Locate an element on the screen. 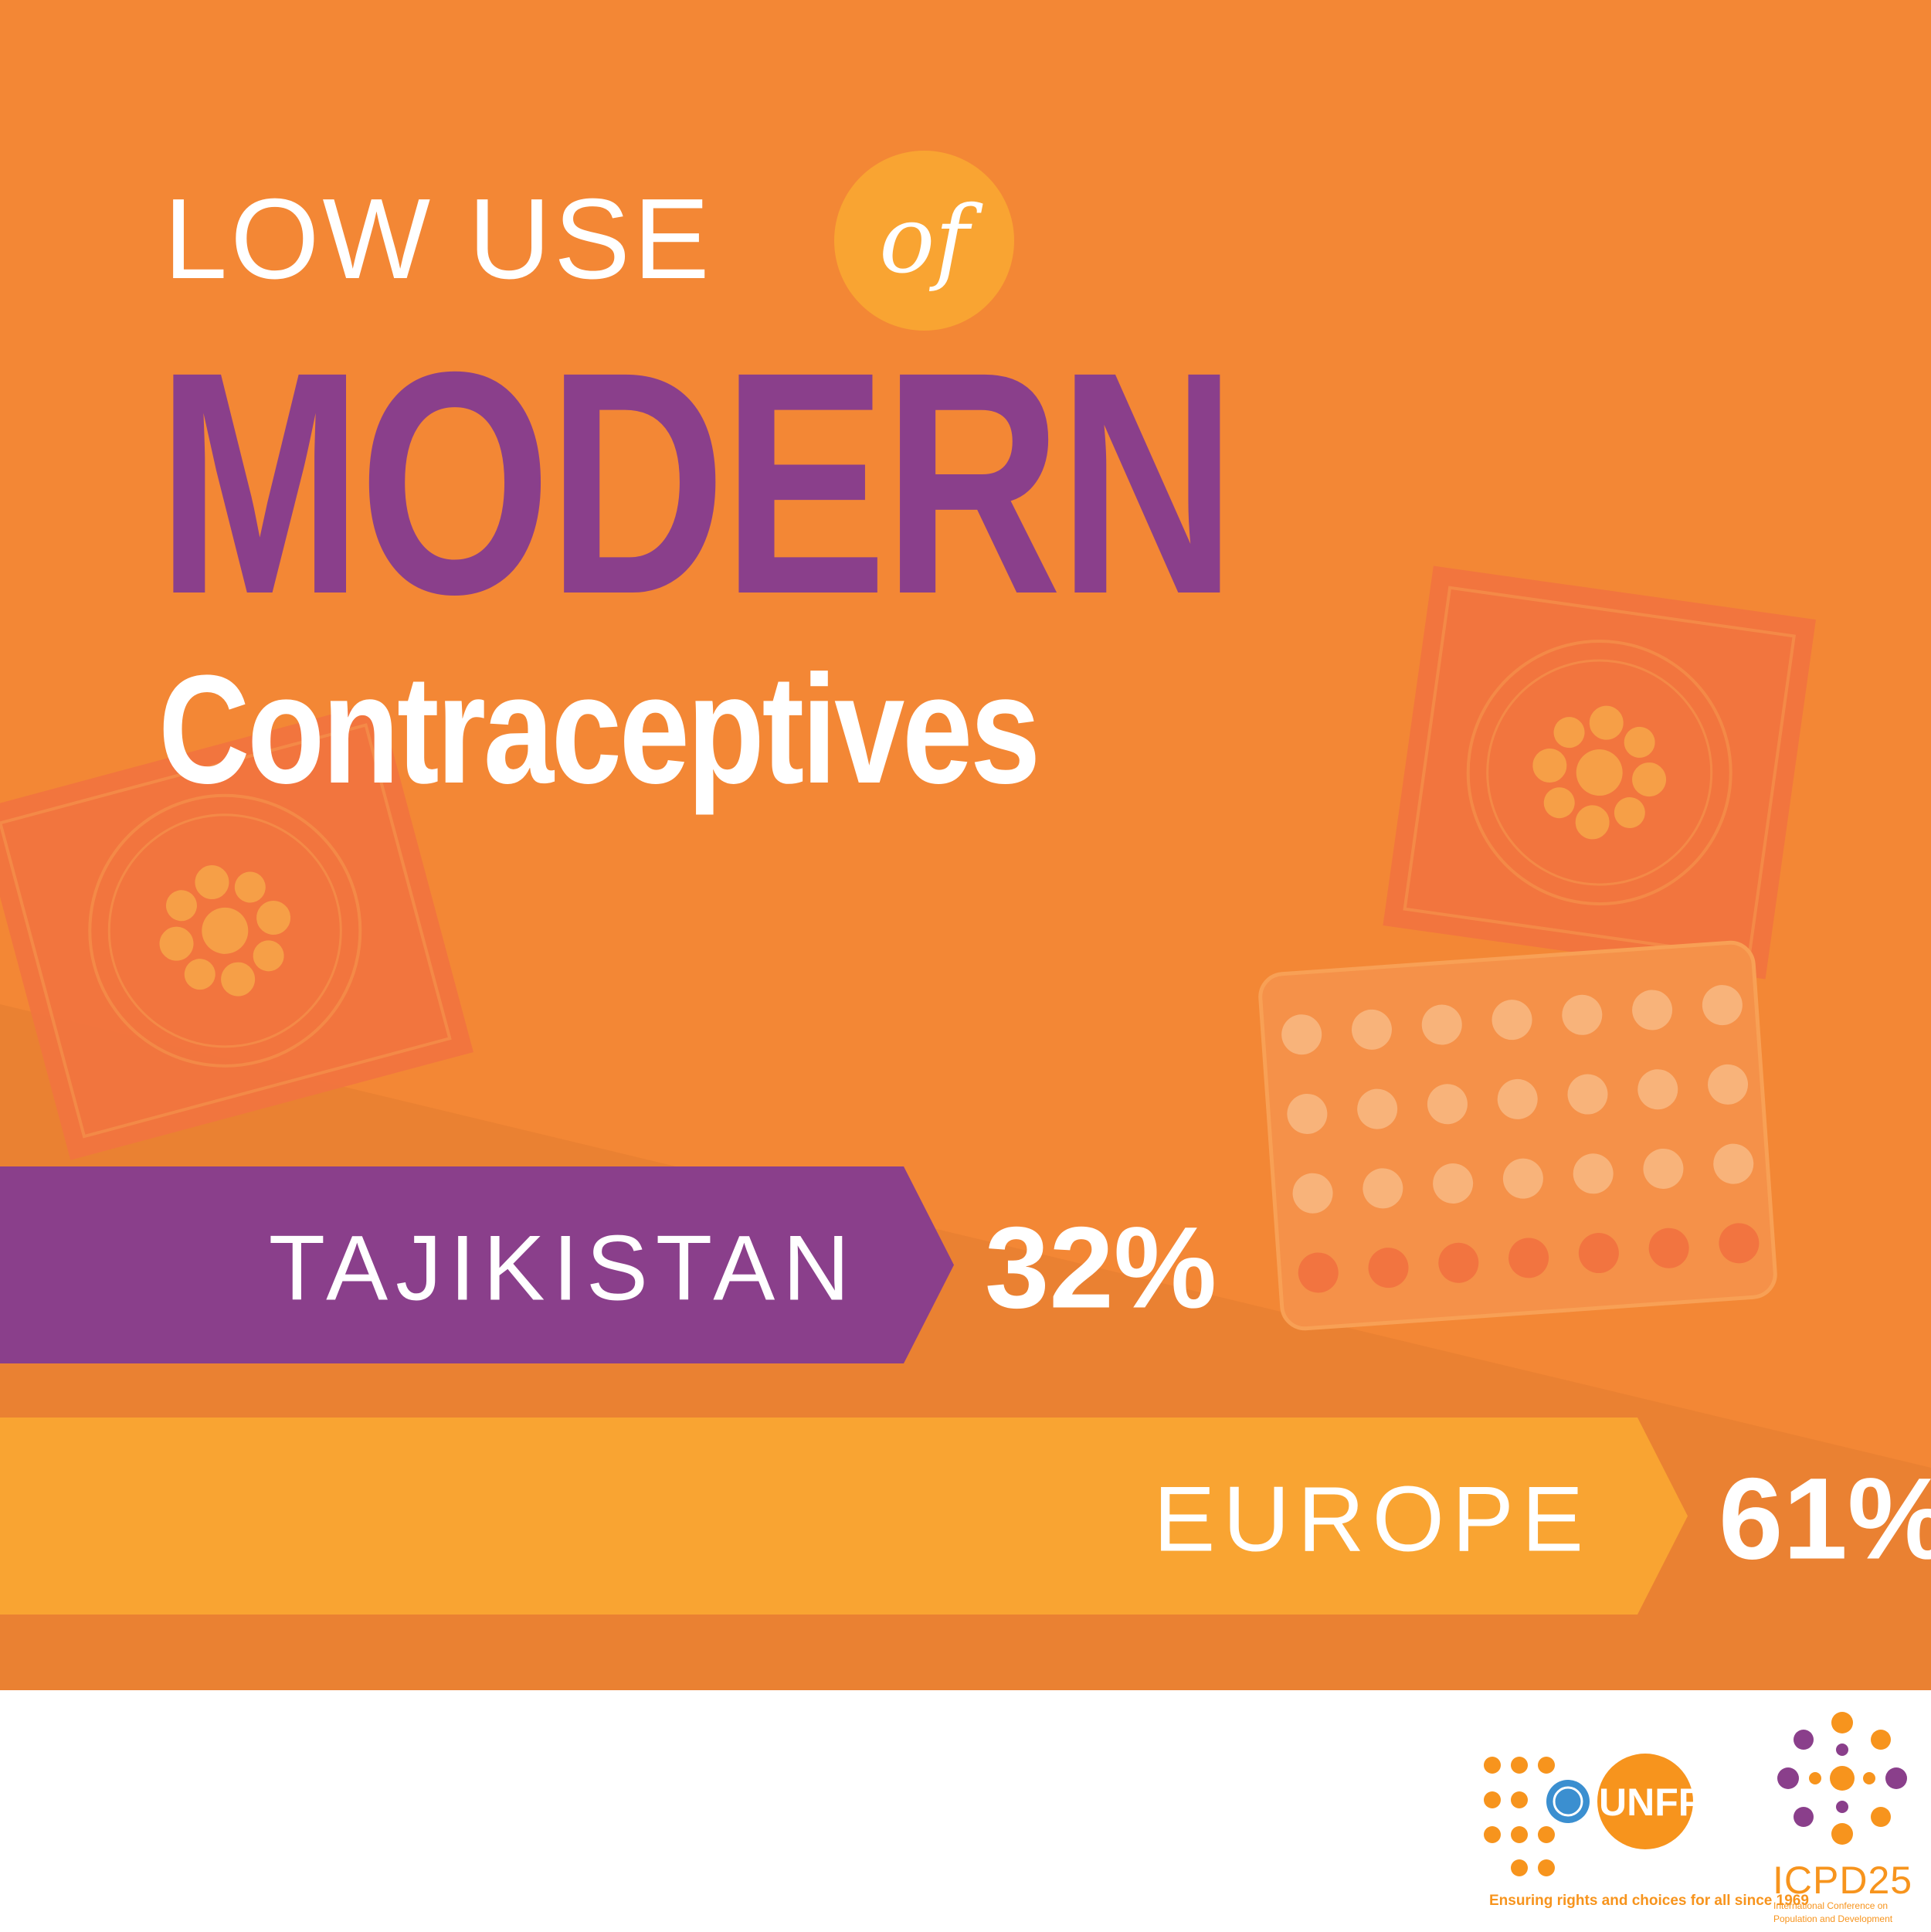 Image resolution: width=1931 pixels, height=1932 pixels. icpd-subtitle-line1: International Conference on is located at coordinates (1831, 1906).